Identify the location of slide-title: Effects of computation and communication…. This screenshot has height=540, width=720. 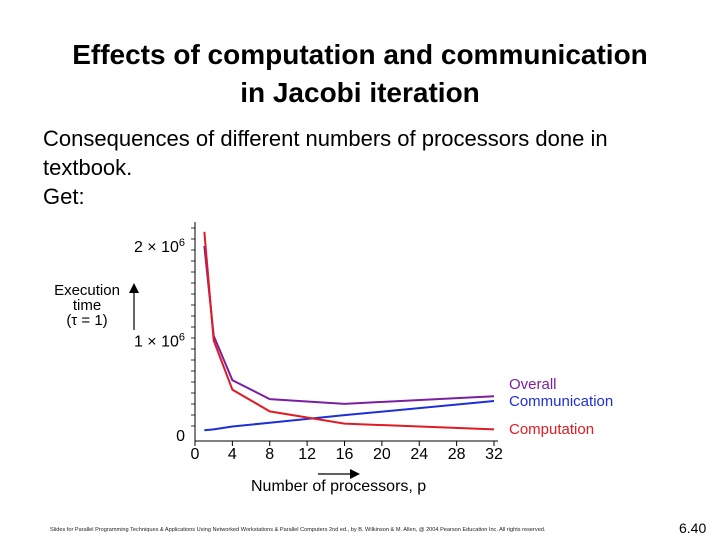
(360, 74).